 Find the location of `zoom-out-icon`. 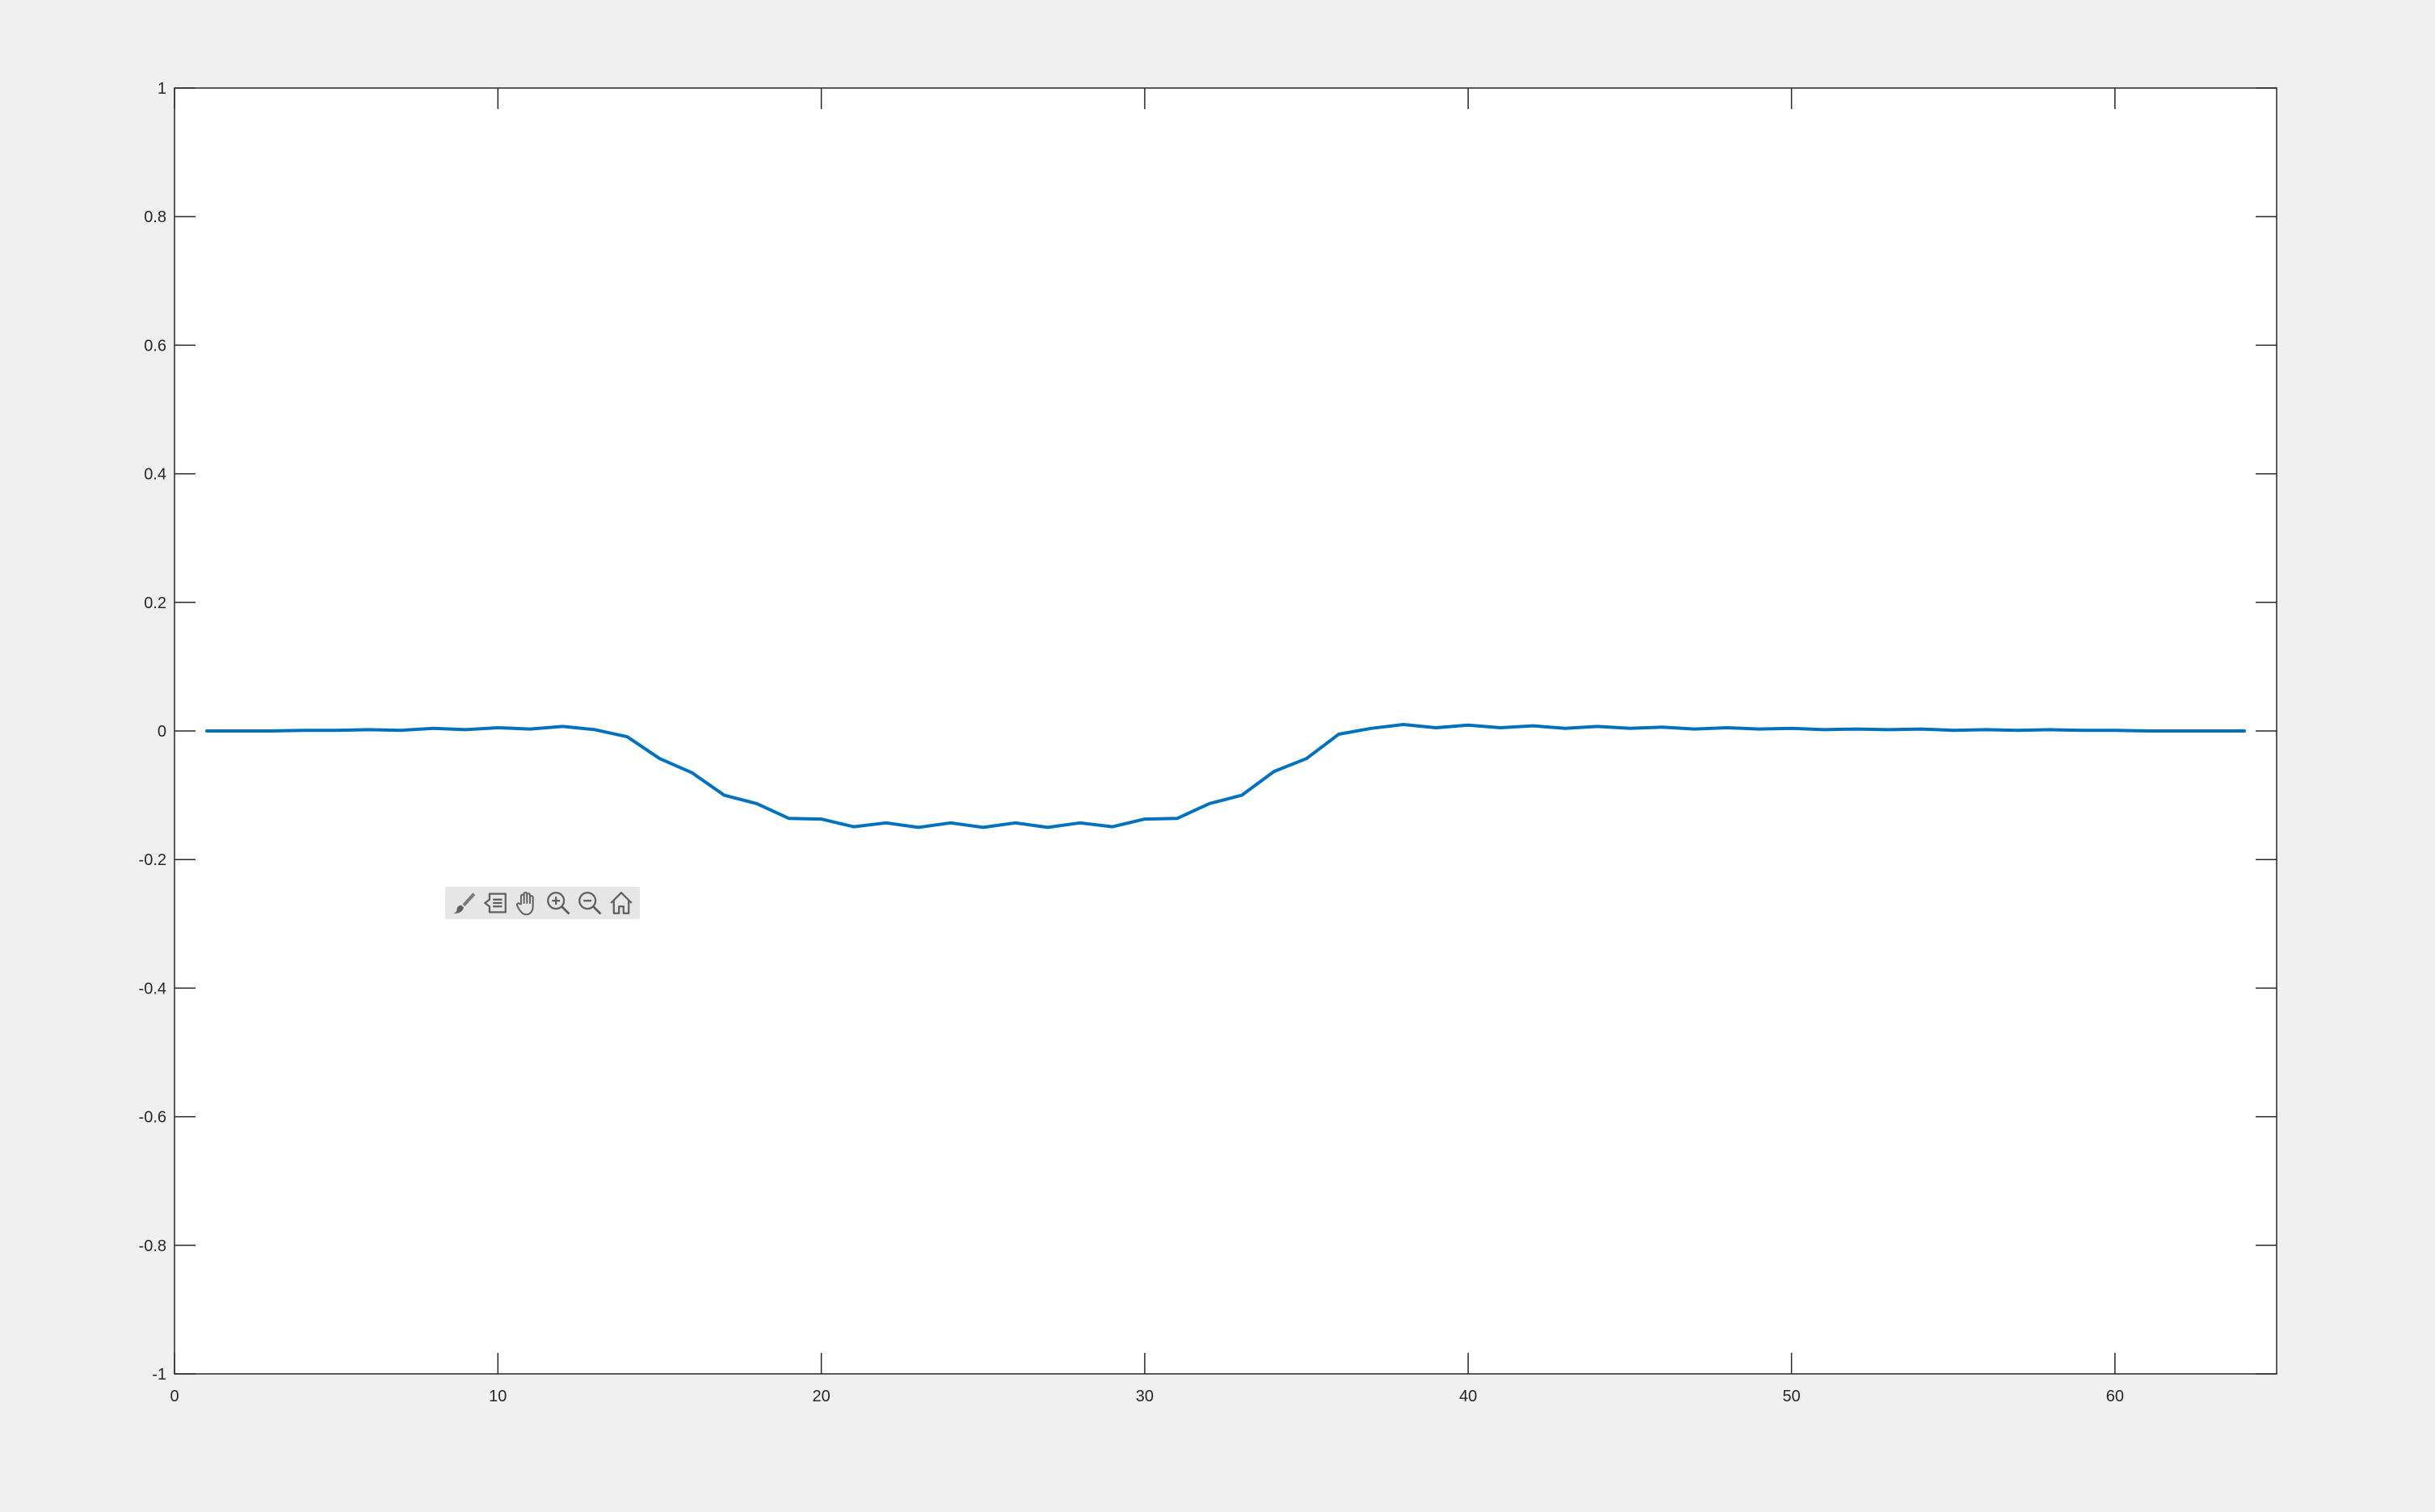

zoom-out-icon is located at coordinates (589, 903).